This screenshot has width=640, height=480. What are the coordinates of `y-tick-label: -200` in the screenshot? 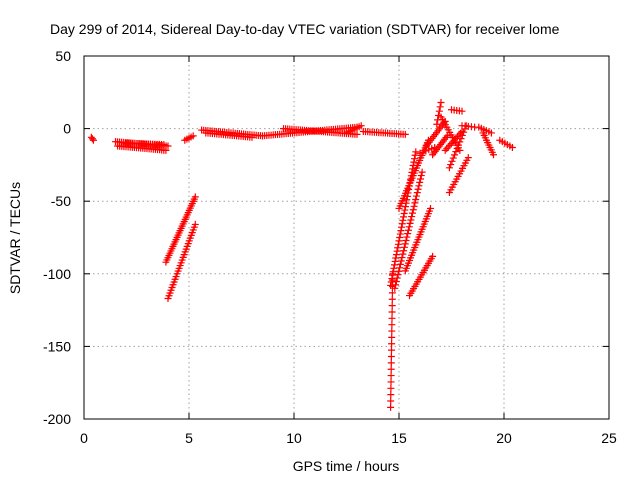 It's located at (57, 419).